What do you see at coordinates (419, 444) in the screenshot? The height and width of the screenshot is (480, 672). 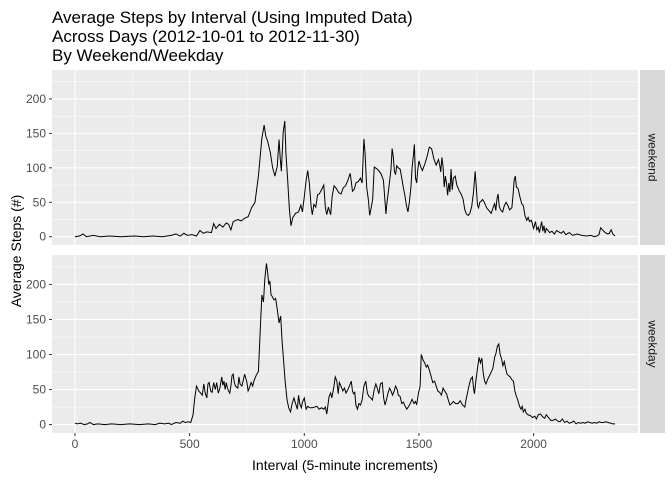 I see `x-tick-label: 1500` at bounding box center [419, 444].